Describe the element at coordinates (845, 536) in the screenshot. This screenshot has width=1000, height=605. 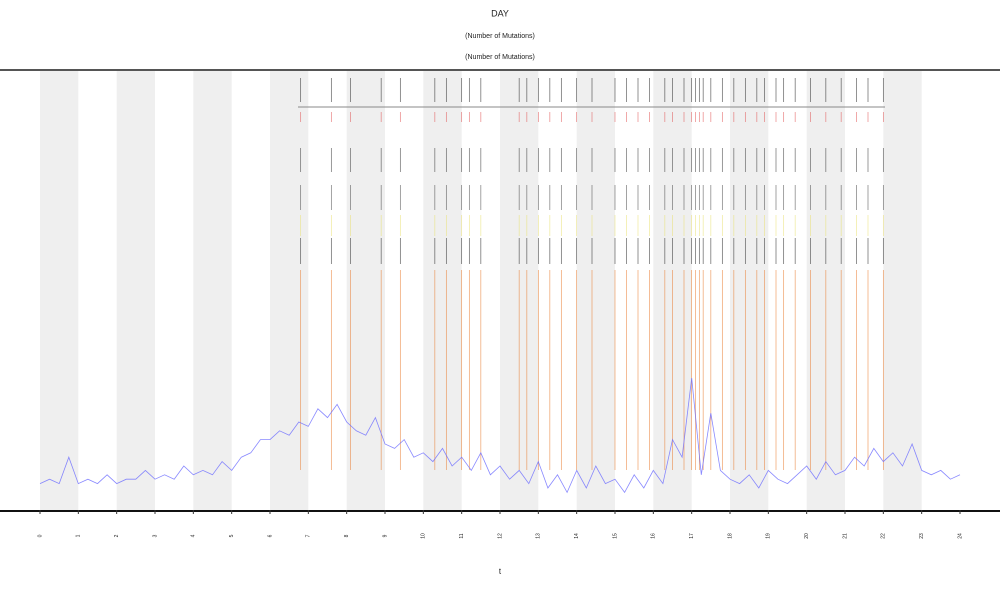
I see `x-tick-label: 21` at that location.